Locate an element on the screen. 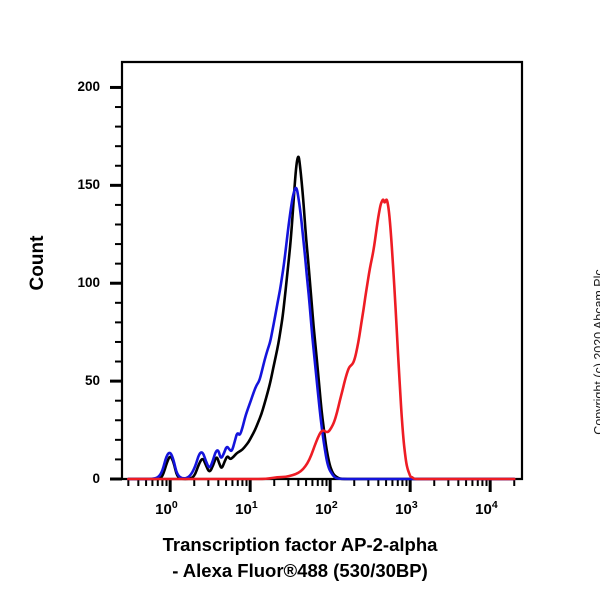 This screenshot has width=600, height=600. x-axis-tick-label: 10¹ is located at coordinates (246, 508).